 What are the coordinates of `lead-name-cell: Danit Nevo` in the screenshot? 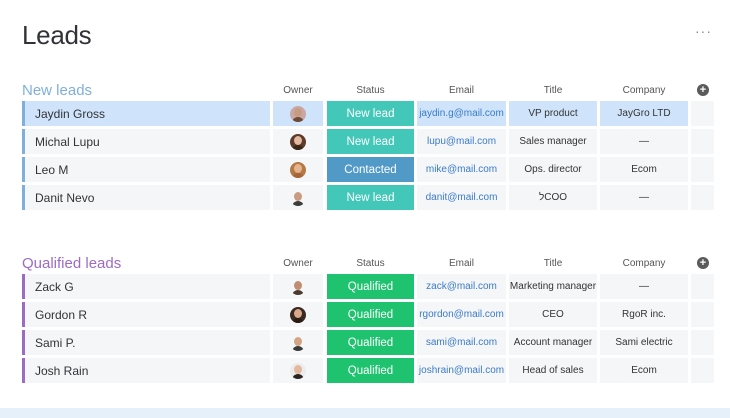 It's located at (146, 197).